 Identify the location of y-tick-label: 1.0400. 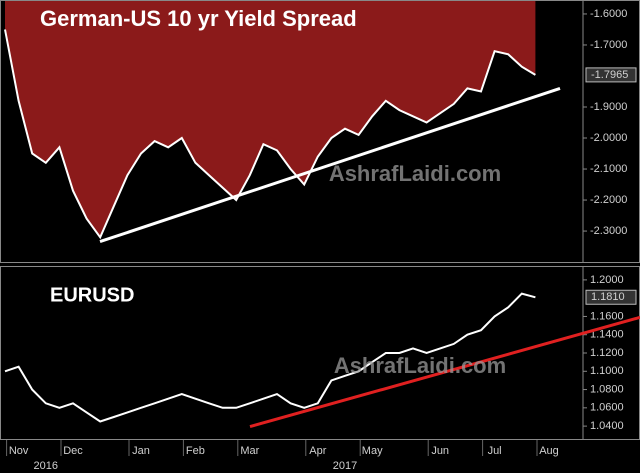
(607, 426).